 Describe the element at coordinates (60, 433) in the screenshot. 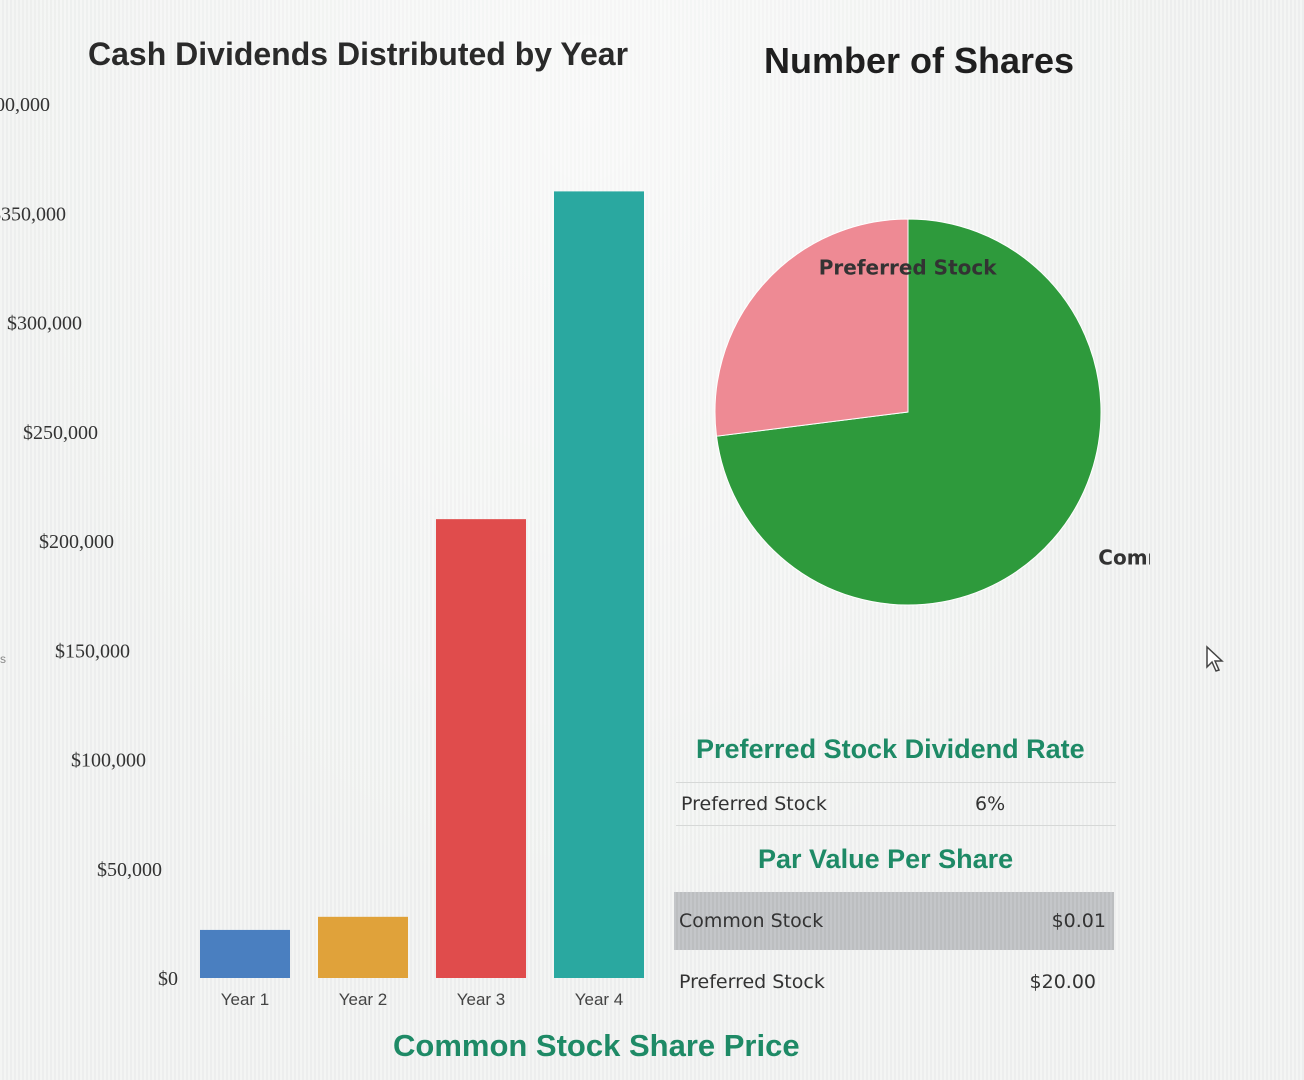

I see `y-tick-label: $250,000` at that location.